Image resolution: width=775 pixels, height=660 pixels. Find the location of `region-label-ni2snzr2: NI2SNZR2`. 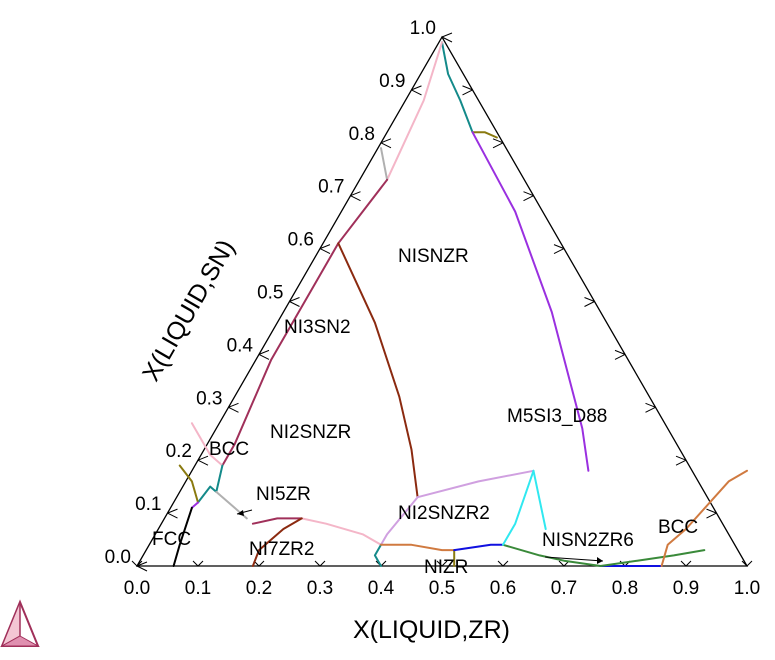

region-label-ni2snzr2: NI2SNZR2 is located at coordinates (444, 513).